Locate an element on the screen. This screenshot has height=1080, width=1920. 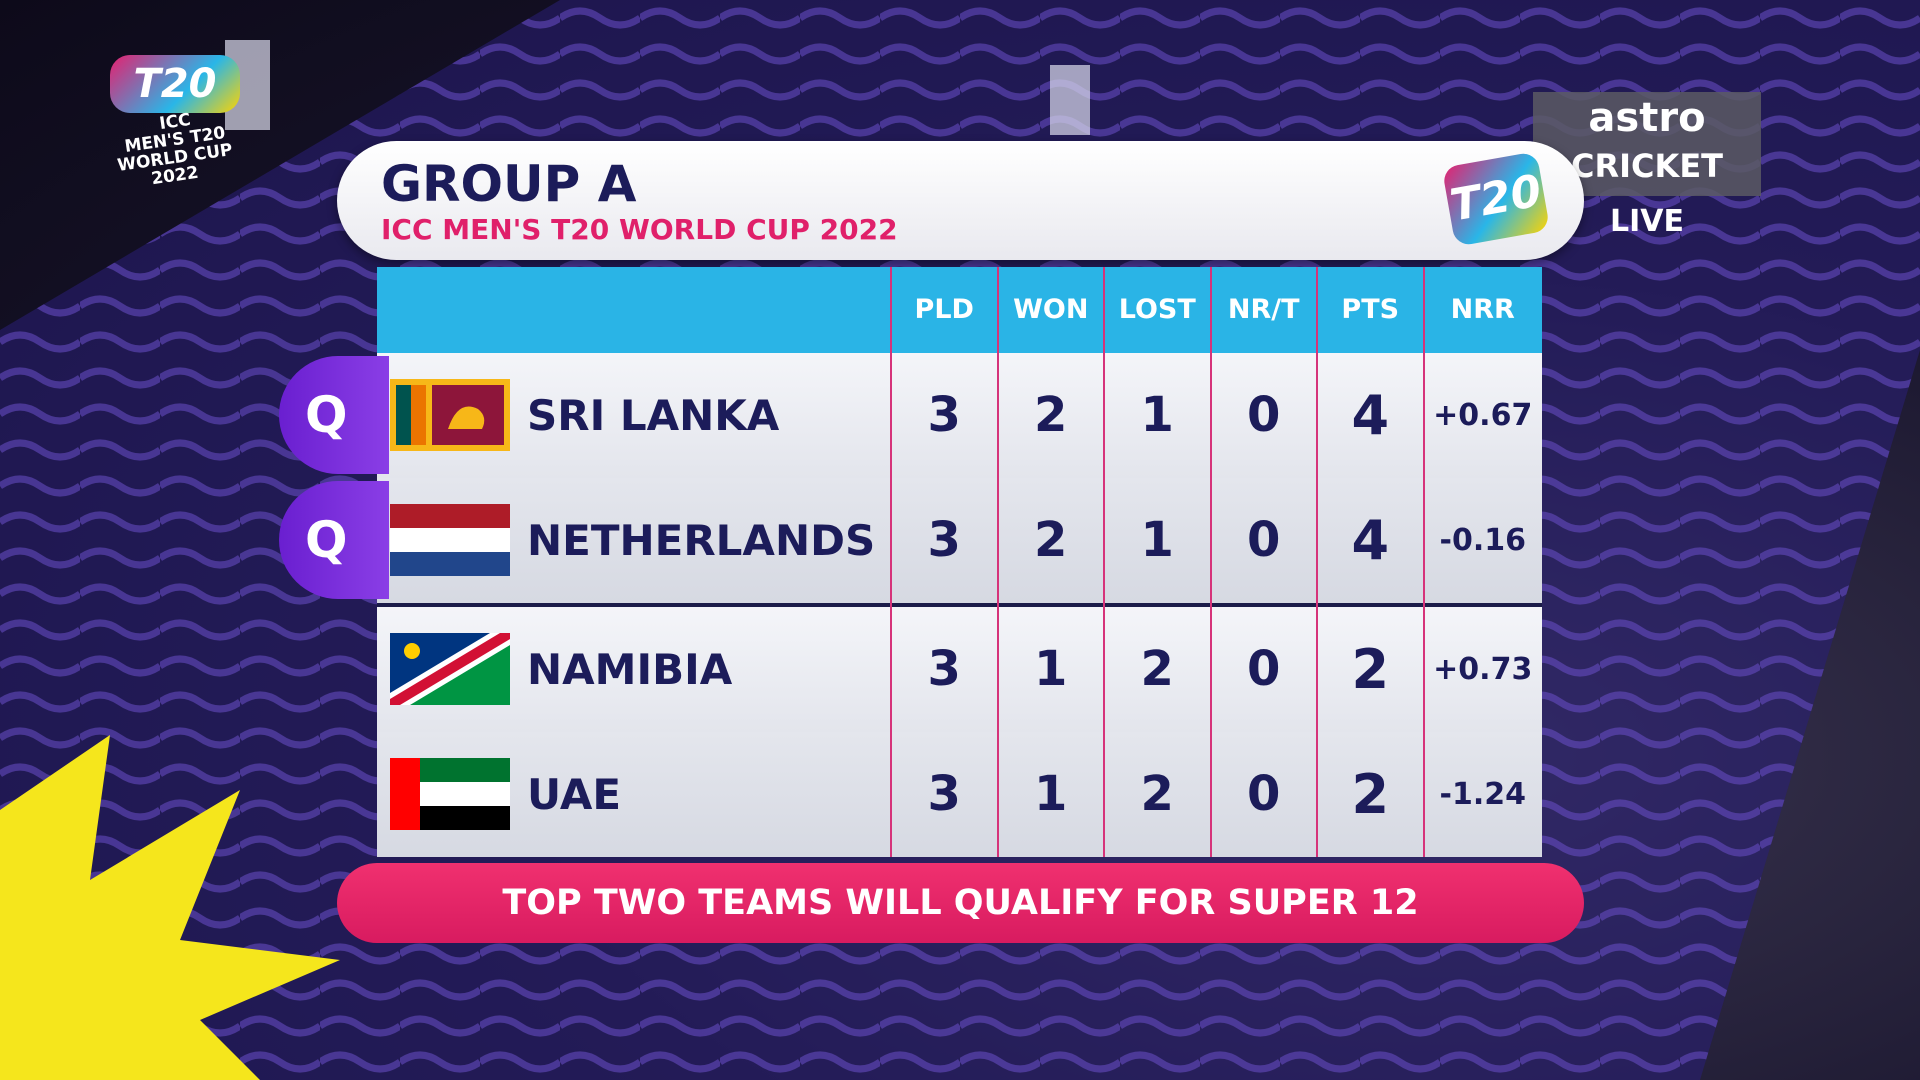
column-header: NR/T is located at coordinates (1263, 309).